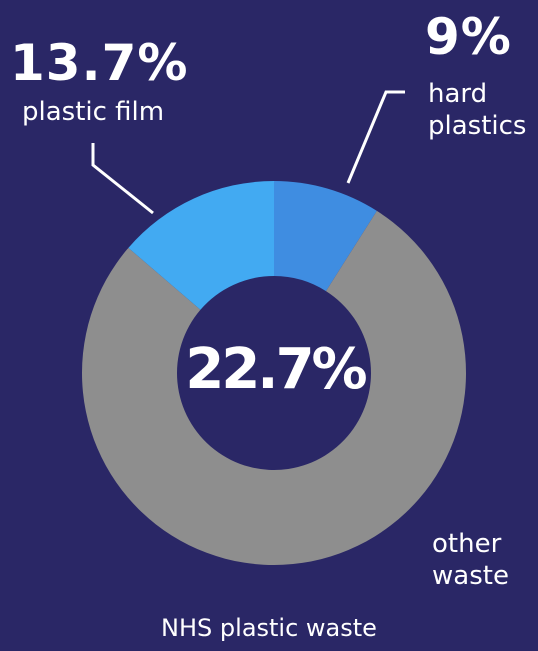 This screenshot has height=651, width=538. What do you see at coordinates (276, 369) in the screenshot?
I see `donut-center-total: 22.7%` at bounding box center [276, 369].